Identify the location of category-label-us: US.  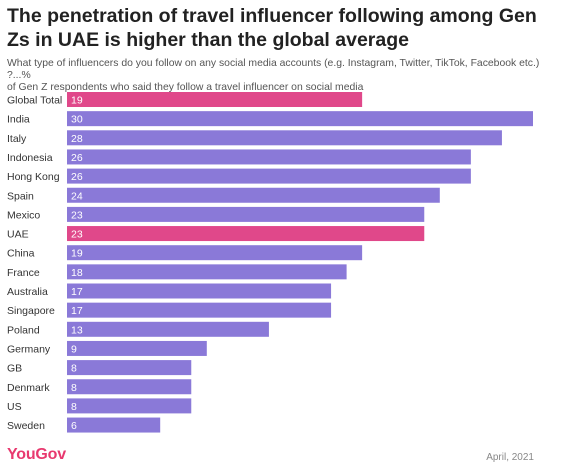
(14, 407).